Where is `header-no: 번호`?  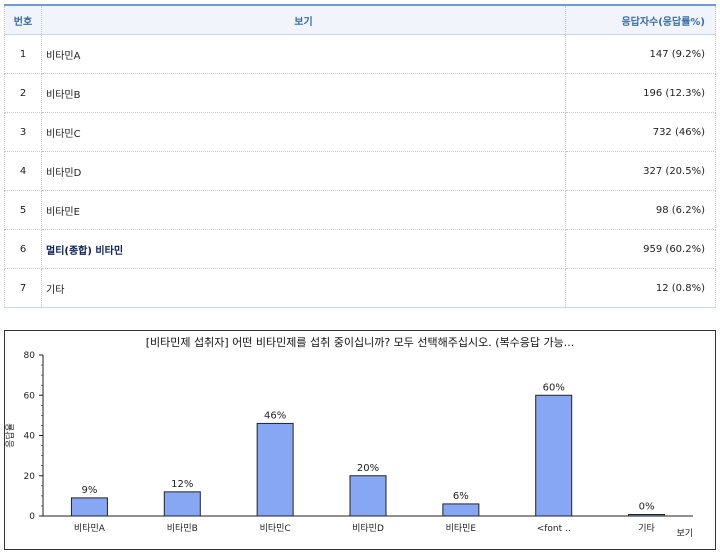 header-no: 번호 is located at coordinates (23, 19).